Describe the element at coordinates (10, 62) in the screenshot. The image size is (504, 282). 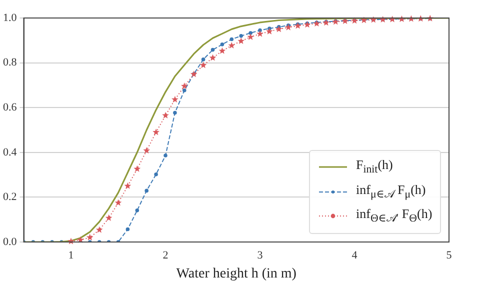
I see `y-tick-label: 0.8` at that location.